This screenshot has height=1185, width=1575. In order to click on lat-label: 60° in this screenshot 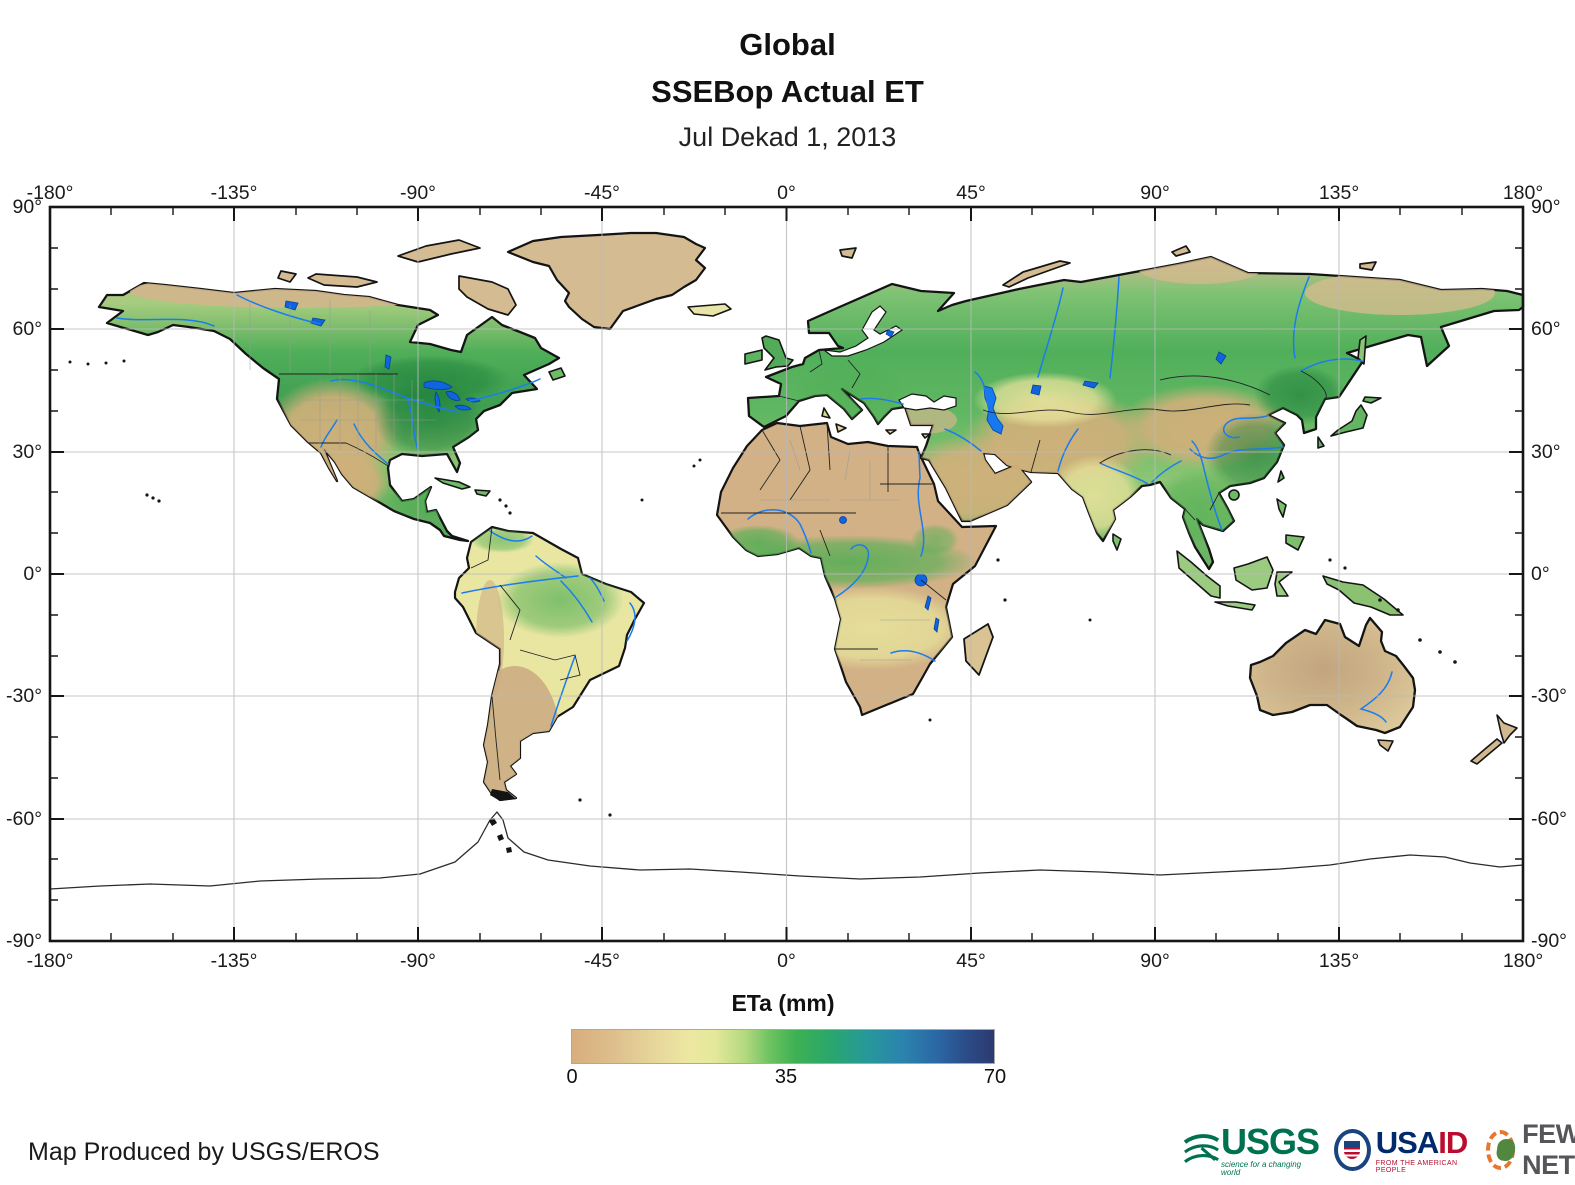, I will do `click(28, 329)`.